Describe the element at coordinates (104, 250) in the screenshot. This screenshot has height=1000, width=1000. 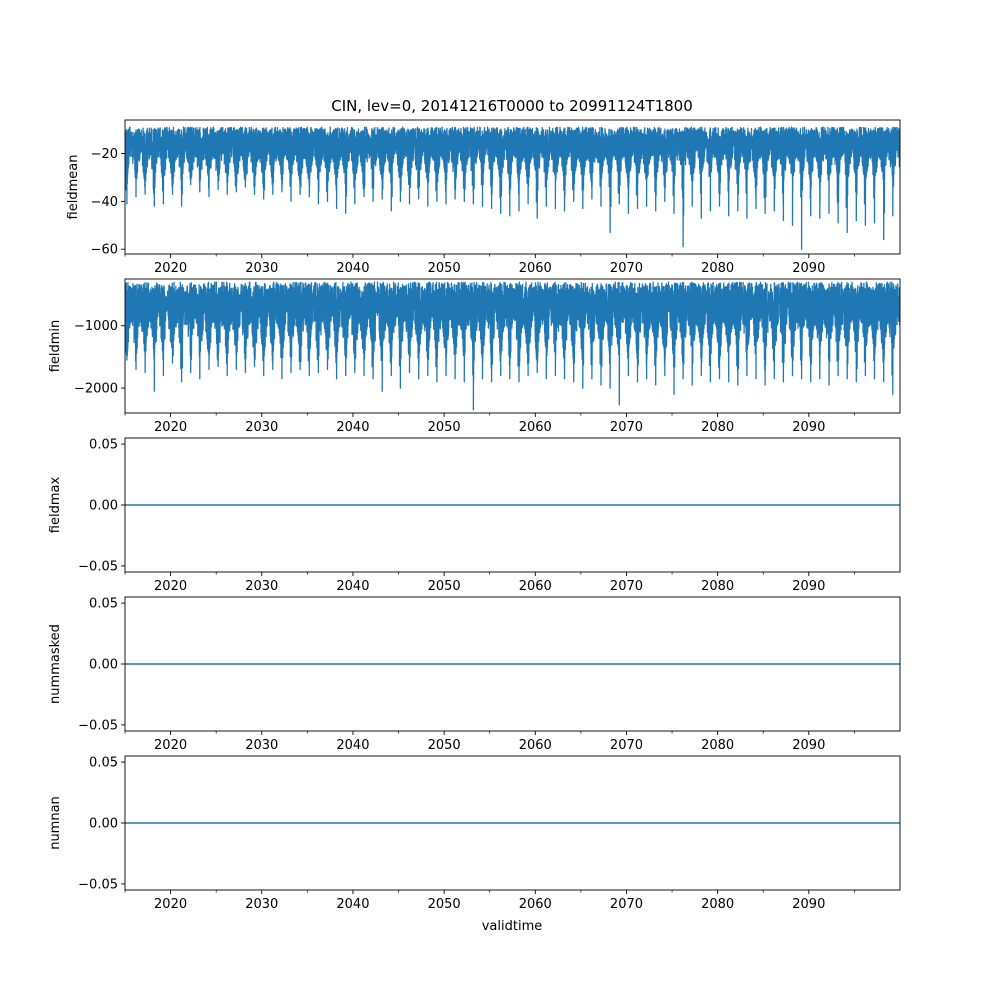
I see `y-tick-label: −60` at that location.